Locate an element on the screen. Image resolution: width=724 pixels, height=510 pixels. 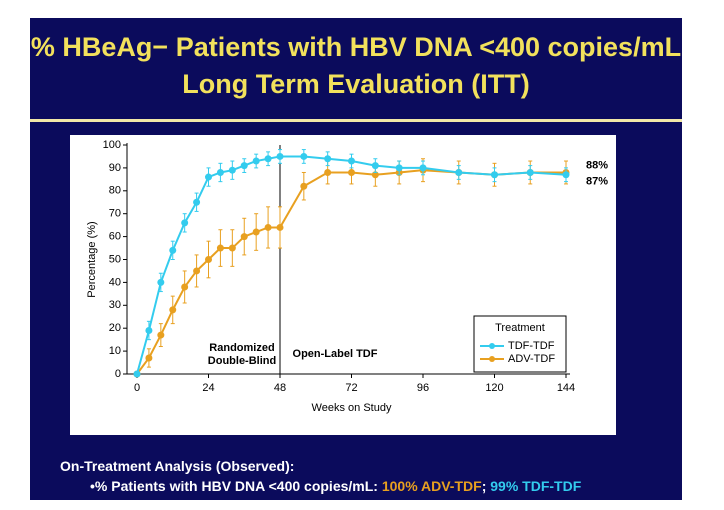
x-axis-label: Weeks on Study is located at coordinates (352, 408).